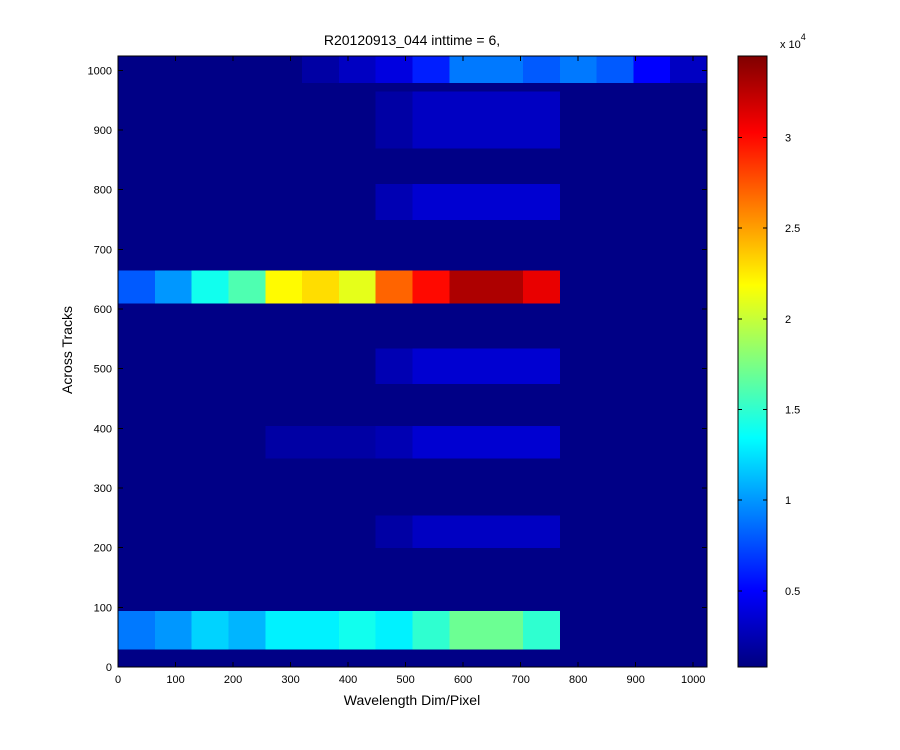 This screenshot has width=900, height=750. What do you see at coordinates (348, 680) in the screenshot?
I see `x-tick-label: 400` at bounding box center [348, 680].